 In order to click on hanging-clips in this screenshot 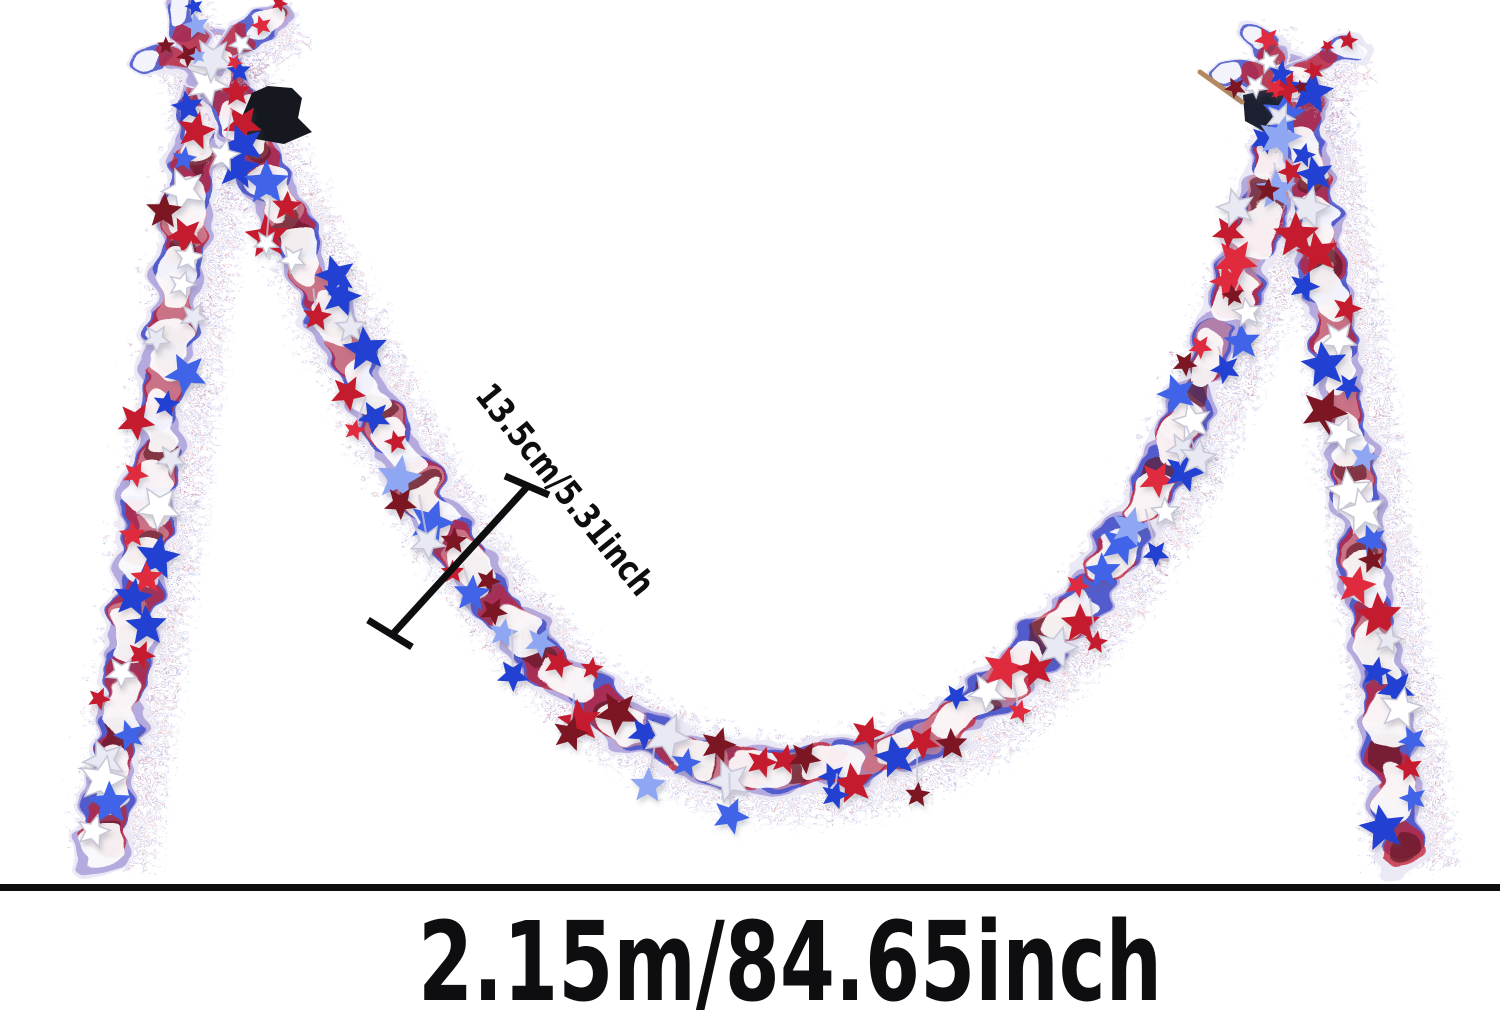, I will do `click(763, 106)`.